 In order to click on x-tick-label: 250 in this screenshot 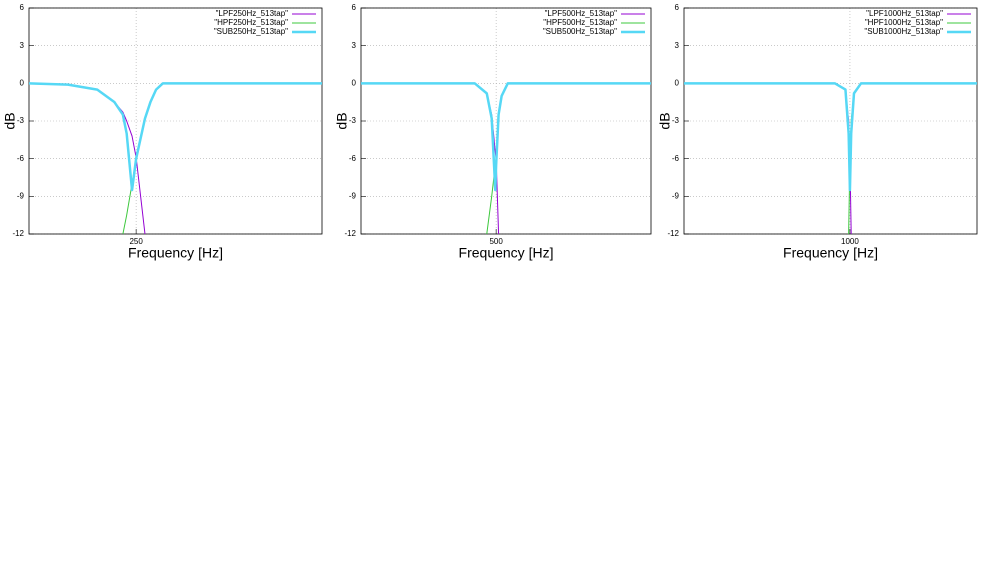, I will do `click(136, 241)`.